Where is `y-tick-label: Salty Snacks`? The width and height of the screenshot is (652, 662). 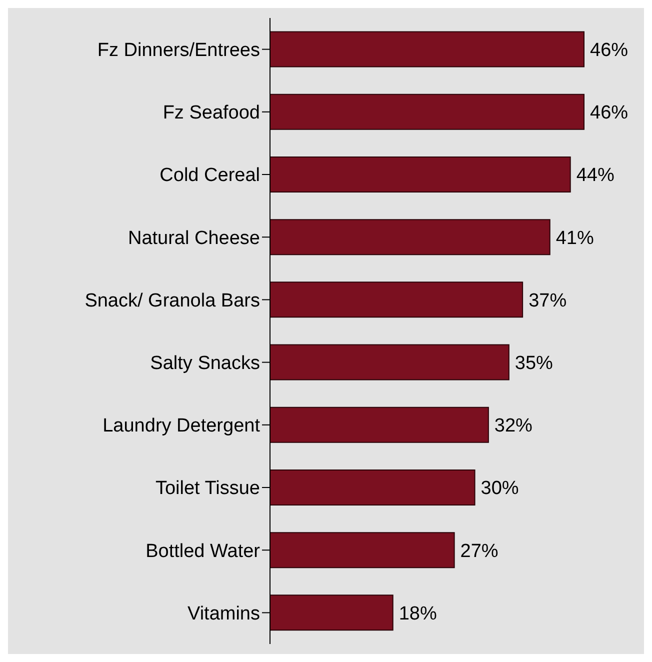 y-tick-label: Salty Snacks is located at coordinates (205, 363).